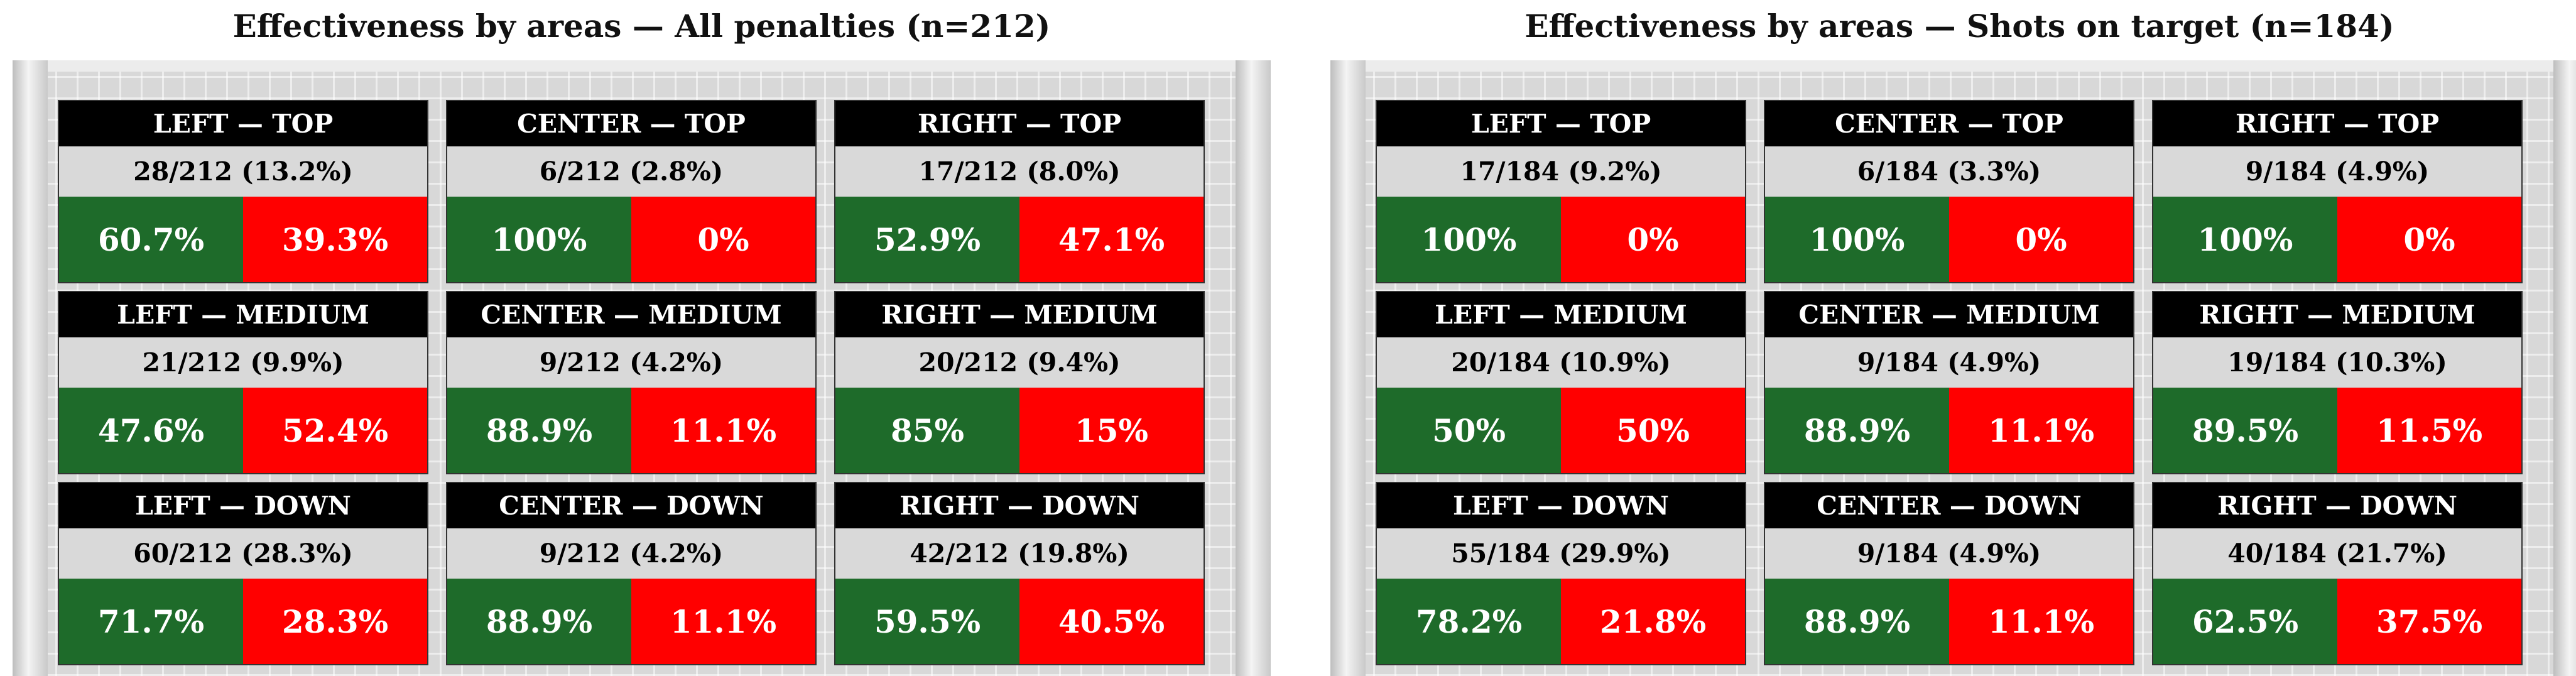 Image resolution: width=2576 pixels, height=676 pixels. Describe the element at coordinates (1469, 621) in the screenshot. I see `goal-percentage: 78.2%` at that location.